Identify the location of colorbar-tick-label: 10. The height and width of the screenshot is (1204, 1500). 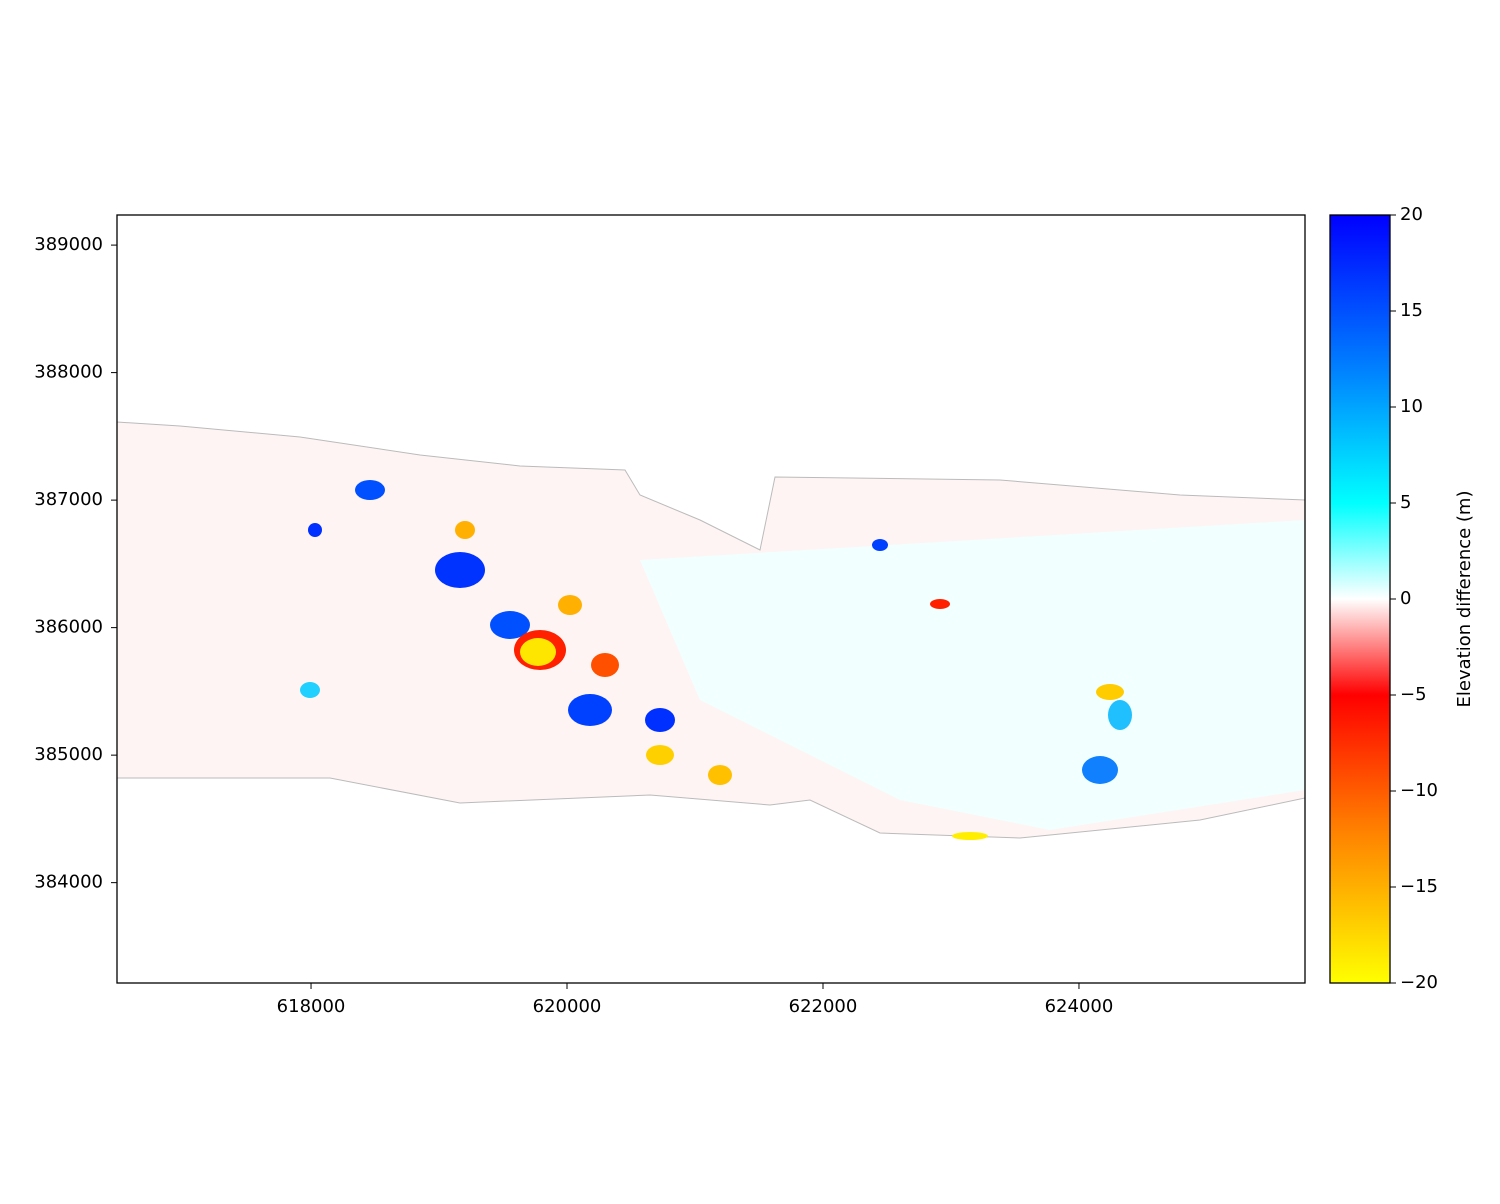
(1411, 406).